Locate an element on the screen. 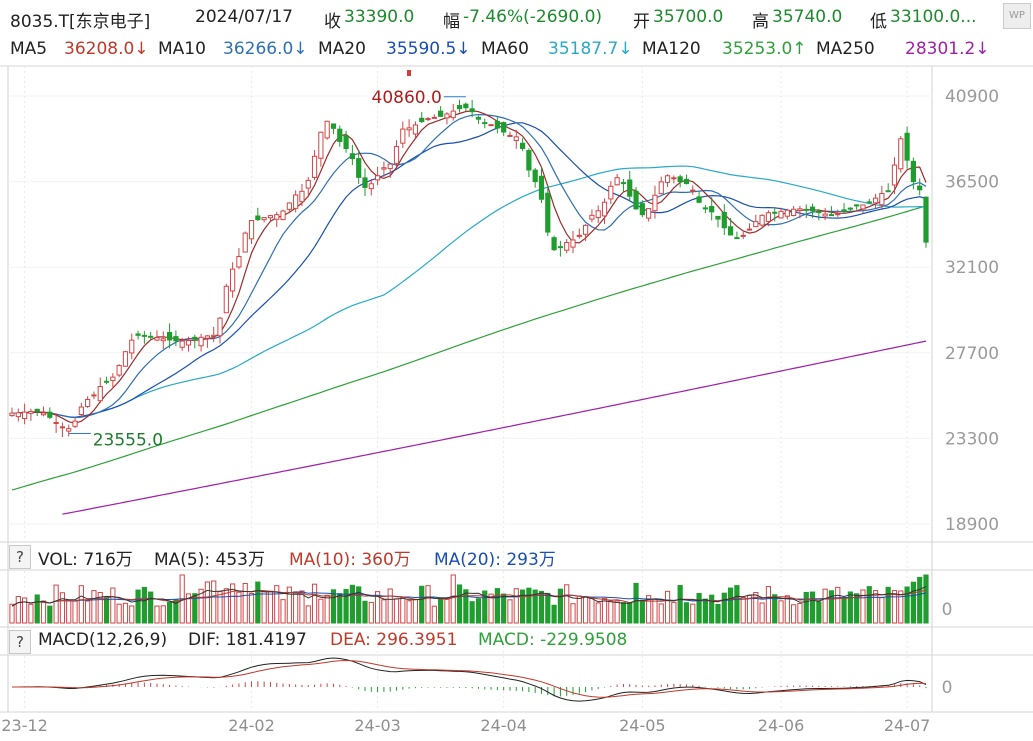  ma60-value: 35187.7↓ is located at coordinates (590, 49).